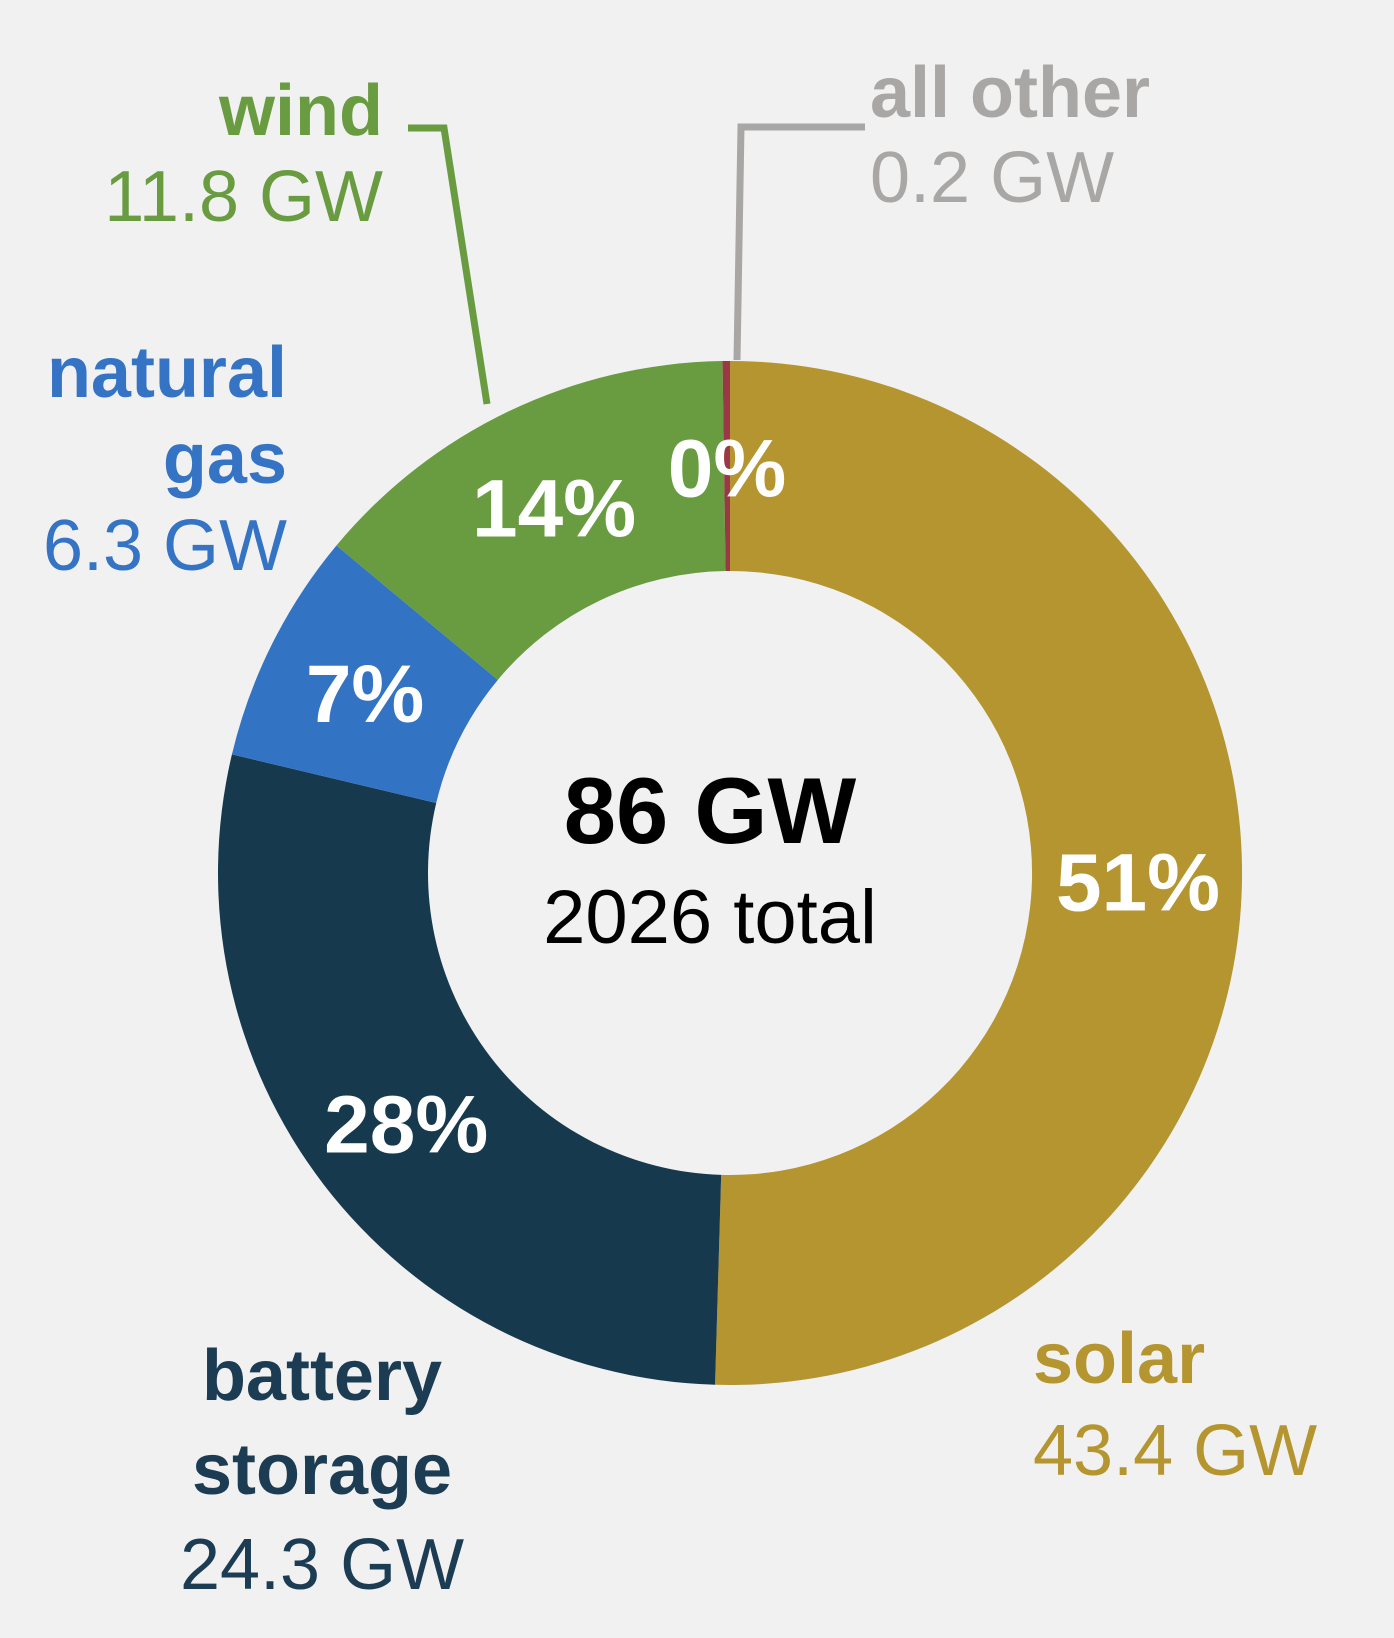 This screenshot has height=1638, width=1394. I want to click on center-label: 86 GW 2026 total, so click(710, 860).